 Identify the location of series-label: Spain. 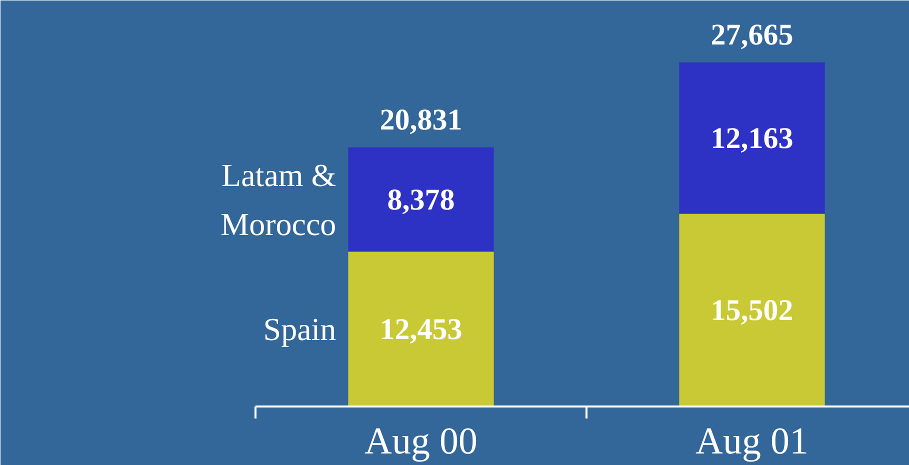
(299, 329).